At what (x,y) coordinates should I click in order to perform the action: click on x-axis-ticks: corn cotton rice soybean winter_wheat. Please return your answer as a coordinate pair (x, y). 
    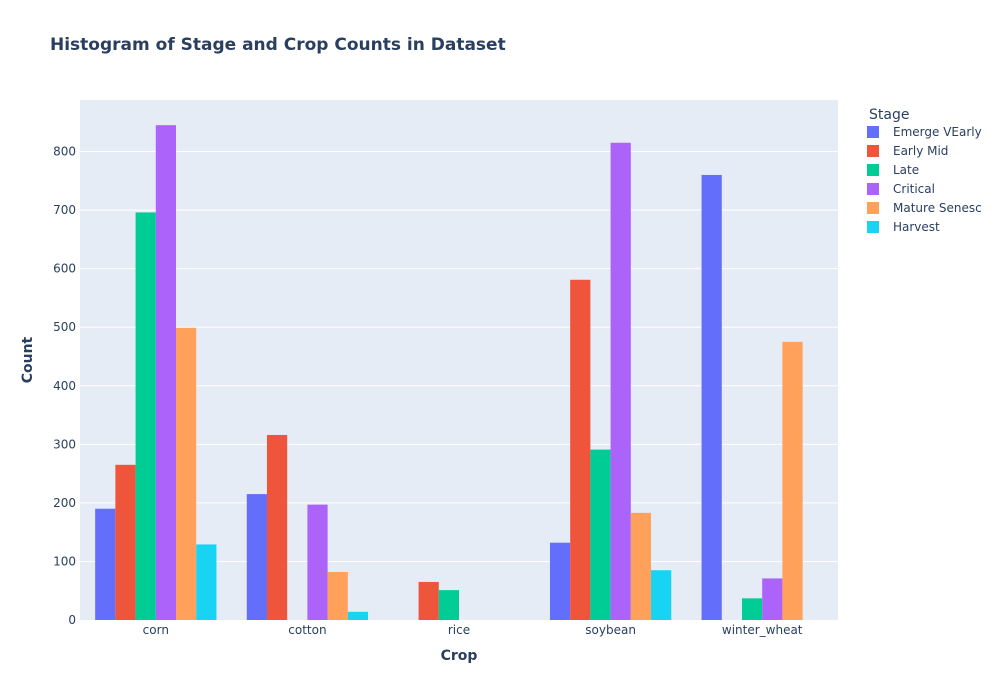
    Looking at the image, I should click on (473, 630).